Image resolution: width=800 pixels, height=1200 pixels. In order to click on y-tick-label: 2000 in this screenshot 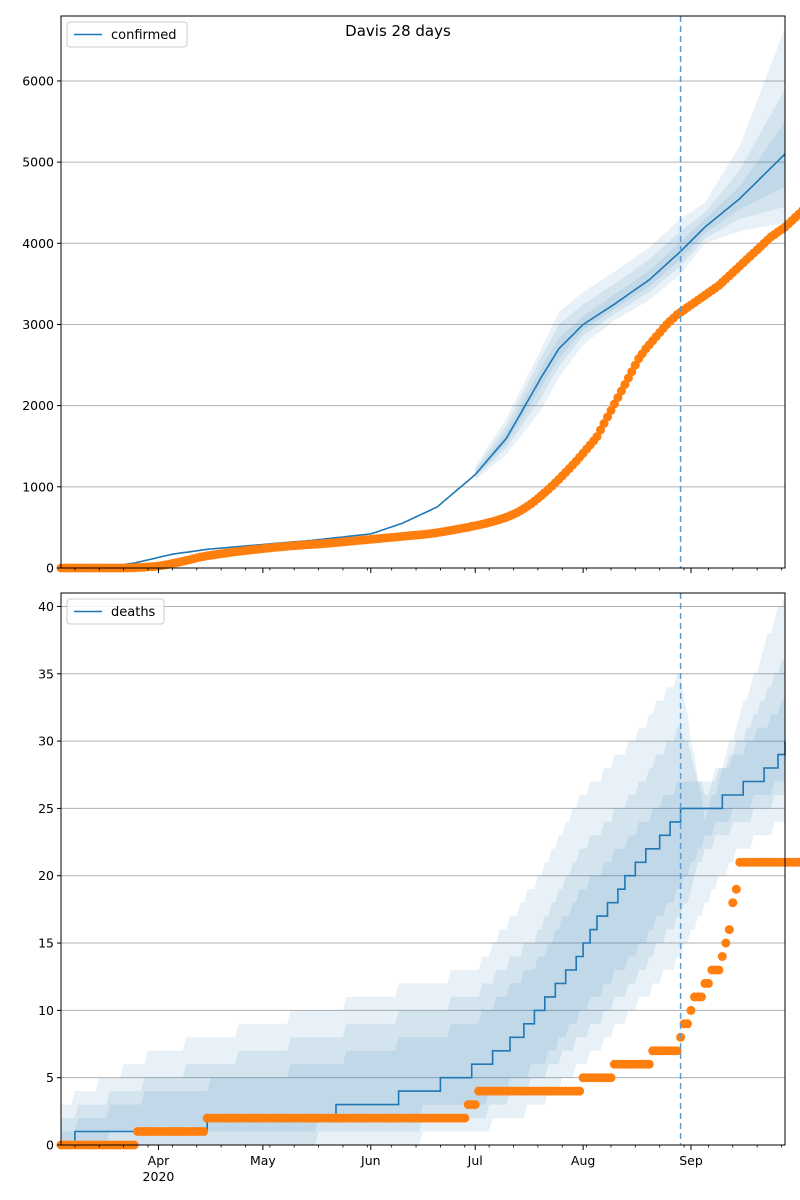, I will do `click(38, 405)`.